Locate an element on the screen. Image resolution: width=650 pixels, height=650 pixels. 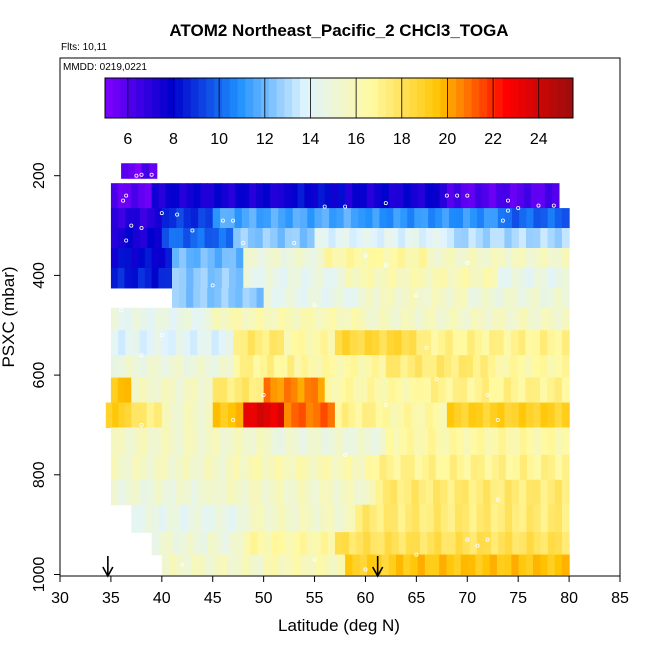
colorbar-tick-label: 22 is located at coordinates (493, 139).